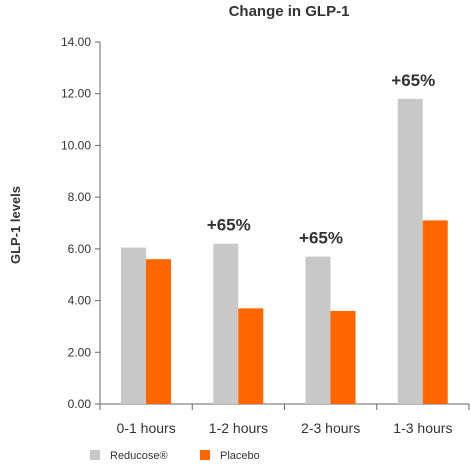  I want to click on y-tick-label: 8.00, so click(80, 197).